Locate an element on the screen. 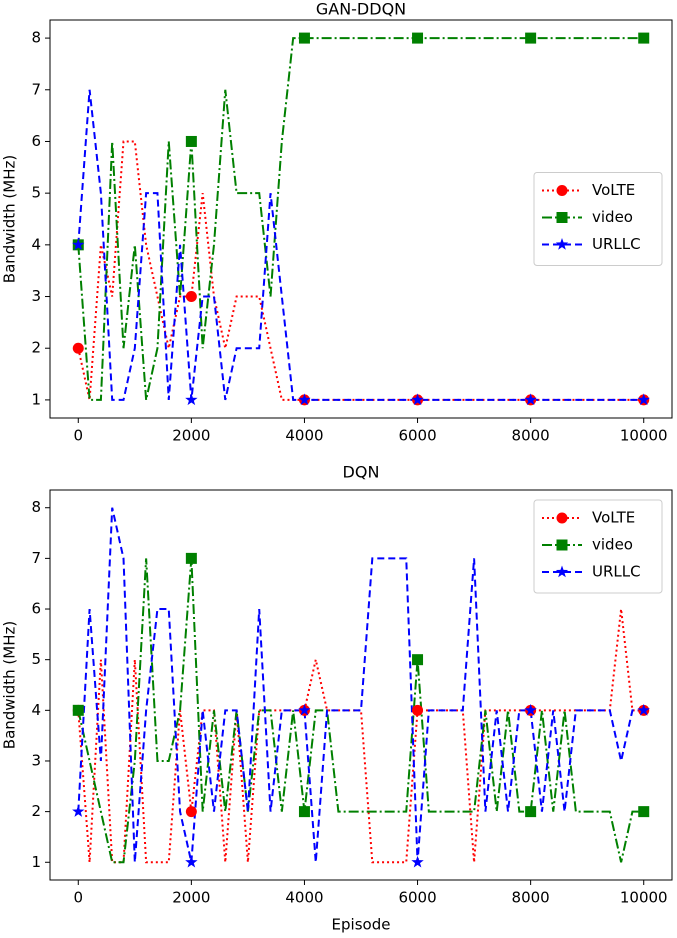  chart-title: GAN-DDQN is located at coordinates (361, 9).